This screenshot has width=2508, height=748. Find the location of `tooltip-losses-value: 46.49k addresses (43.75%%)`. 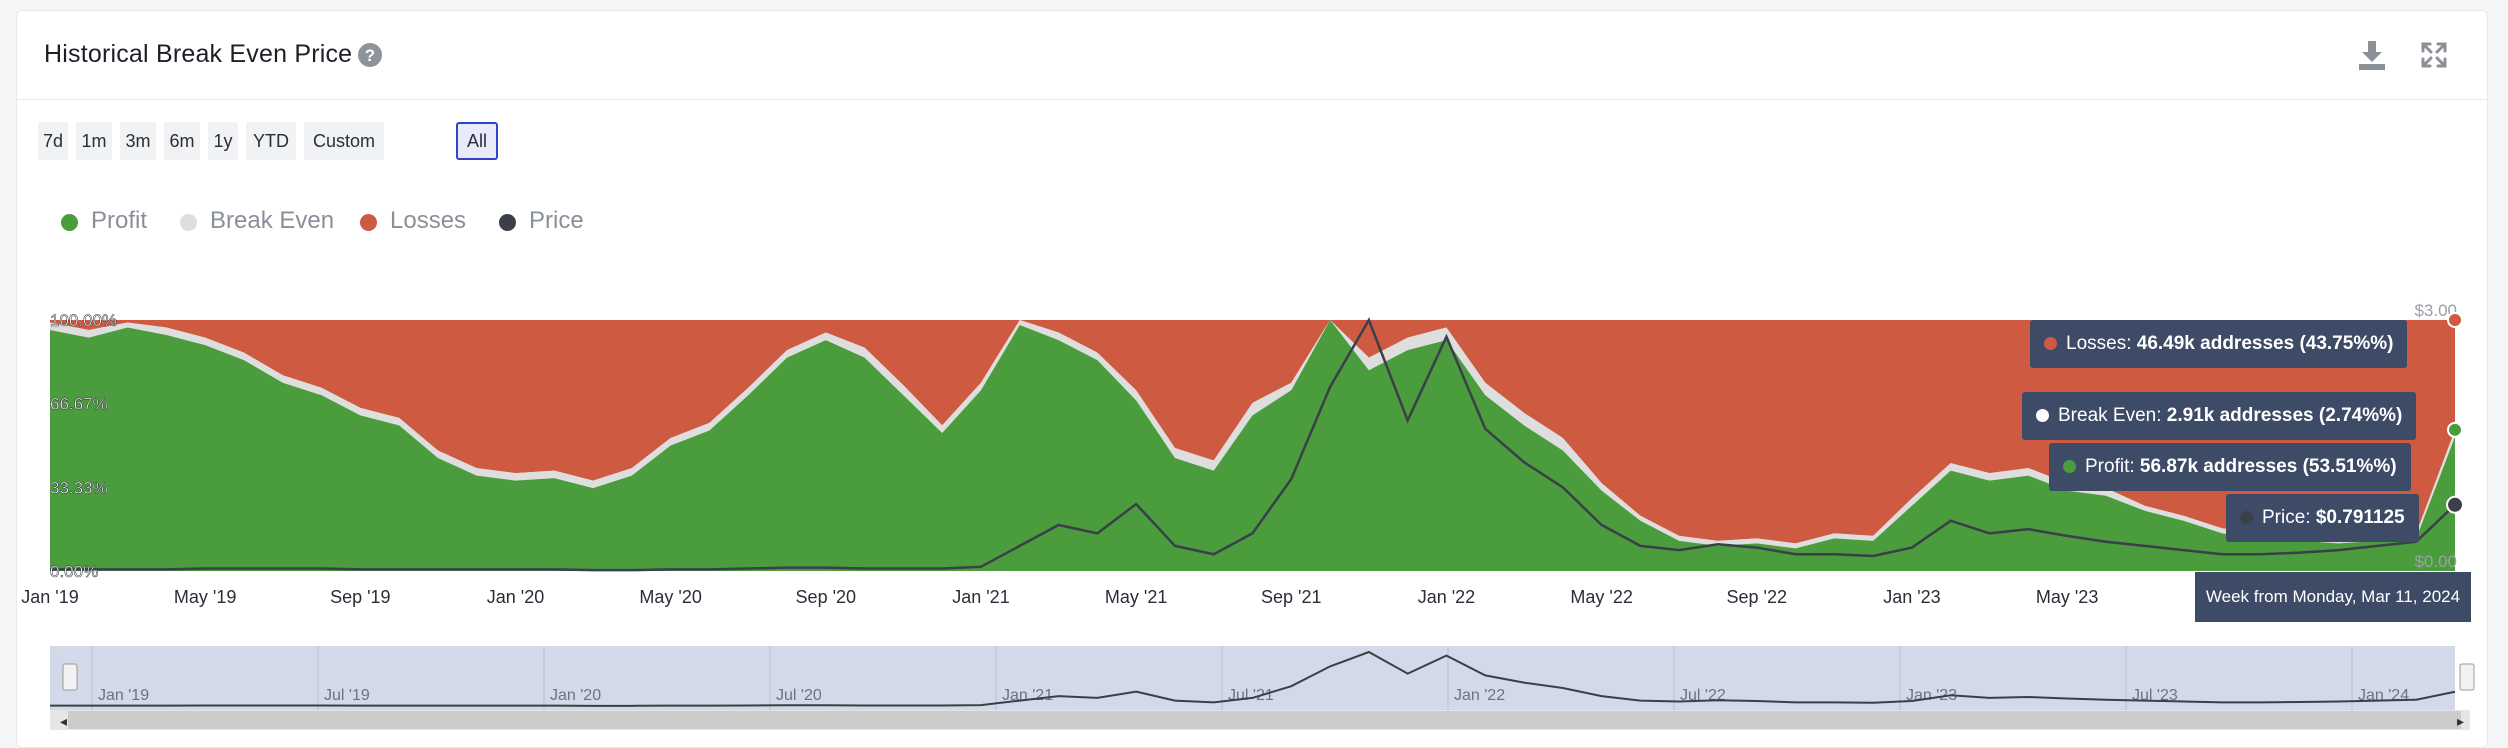

tooltip-losses-value: 46.49k addresses (43.75%%) is located at coordinates (2265, 343).